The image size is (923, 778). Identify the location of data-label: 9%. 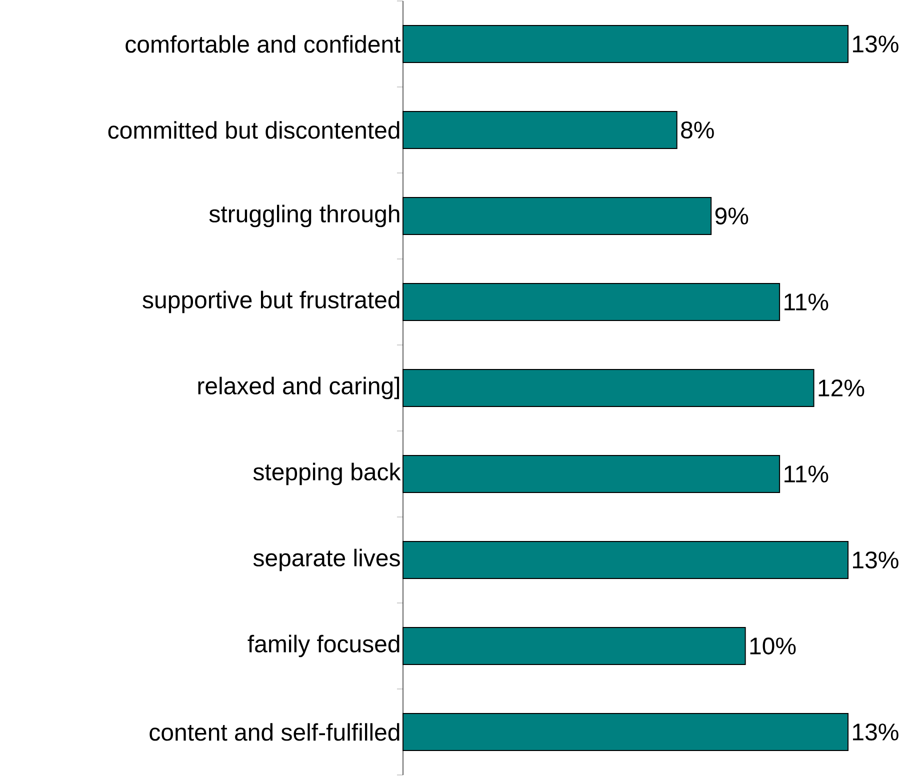
(731, 215).